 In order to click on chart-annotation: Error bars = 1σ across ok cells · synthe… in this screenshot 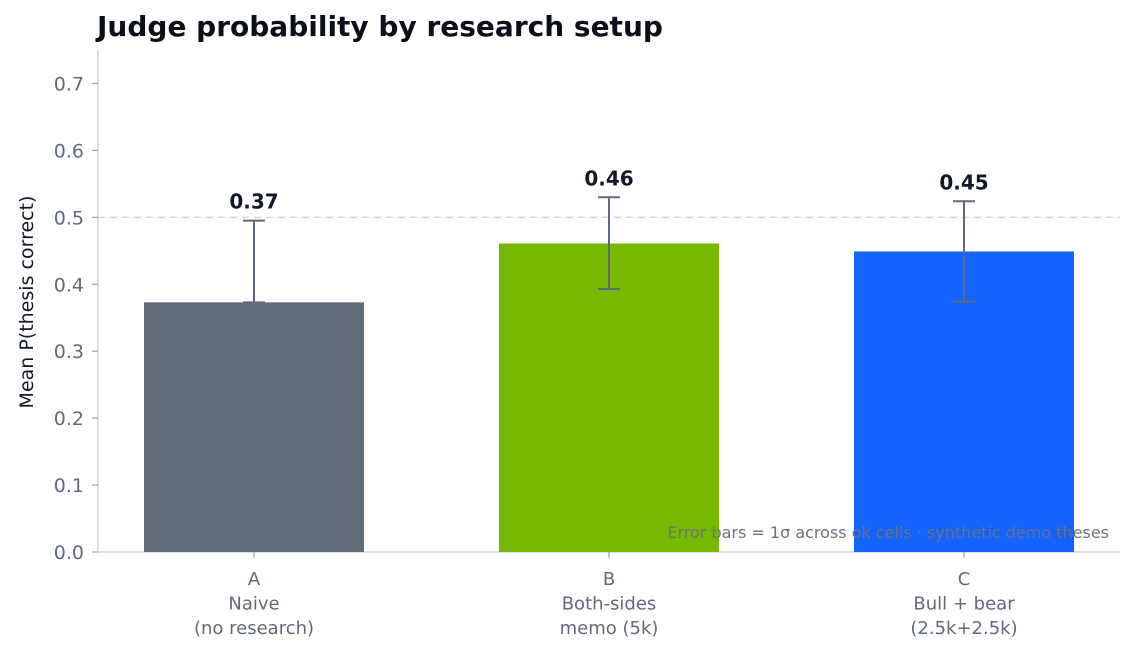, I will do `click(888, 532)`.